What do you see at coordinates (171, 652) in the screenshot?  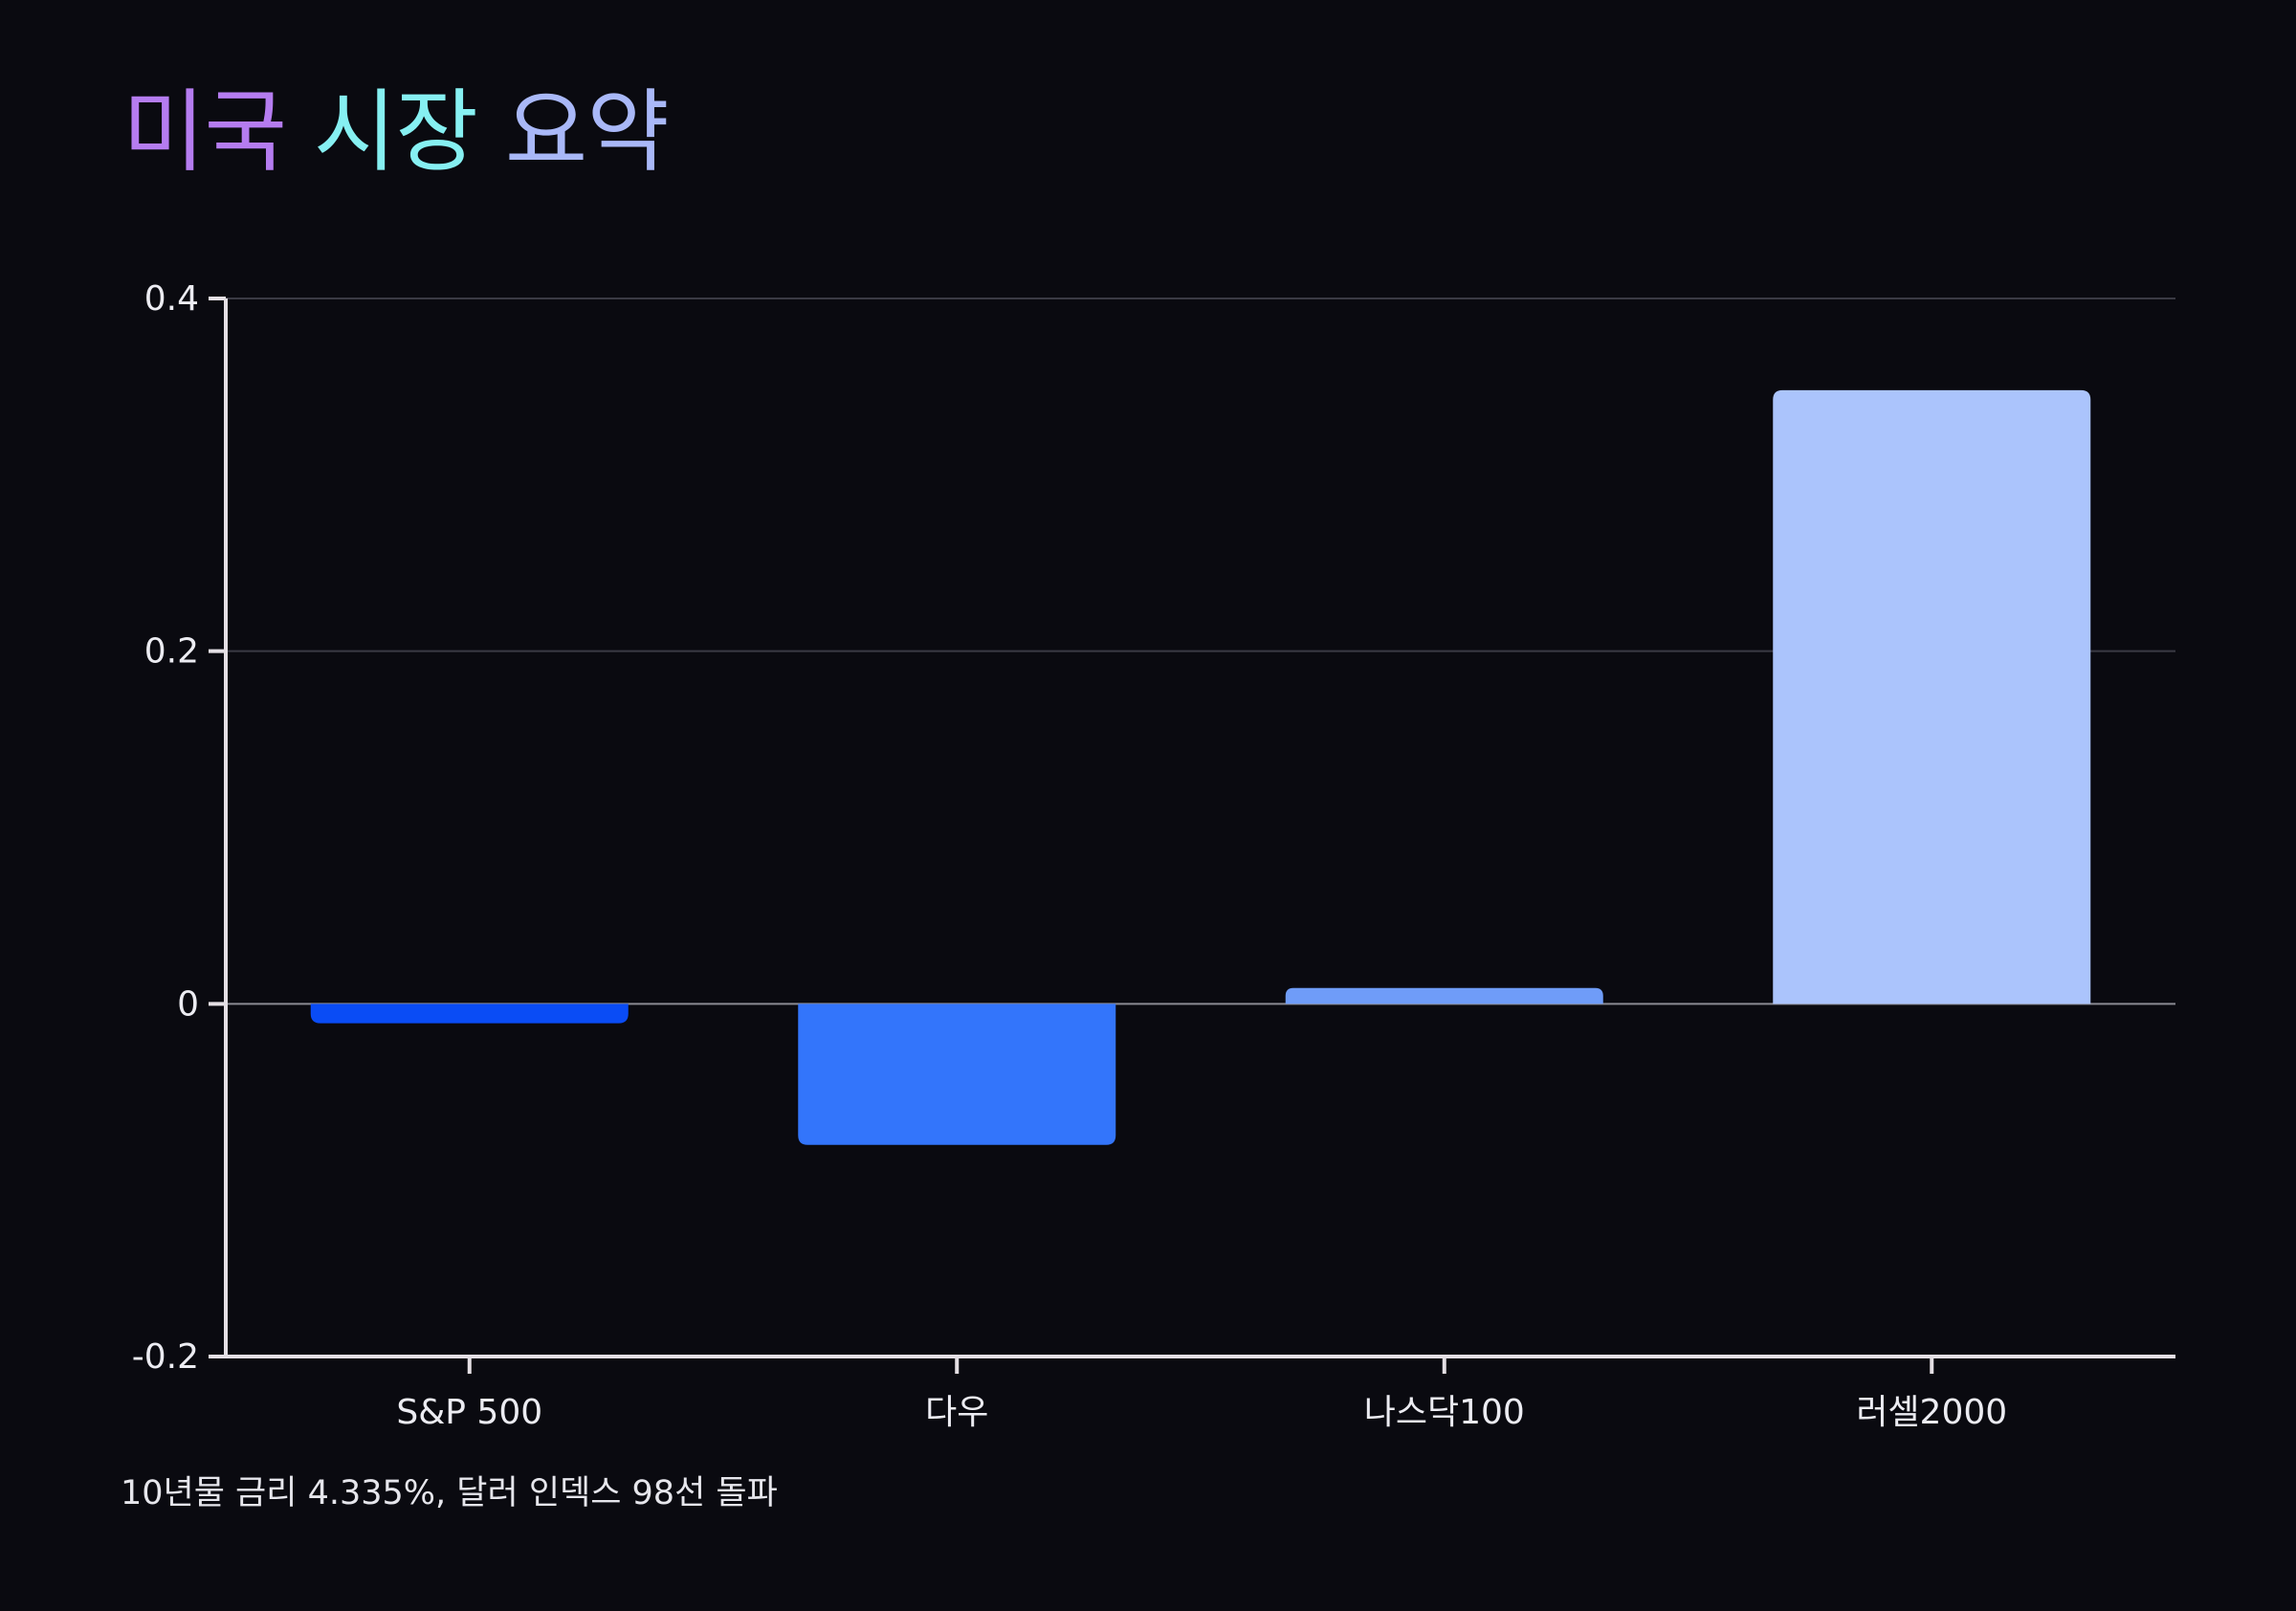 I see `y-tick-label: 0.2` at bounding box center [171, 652].